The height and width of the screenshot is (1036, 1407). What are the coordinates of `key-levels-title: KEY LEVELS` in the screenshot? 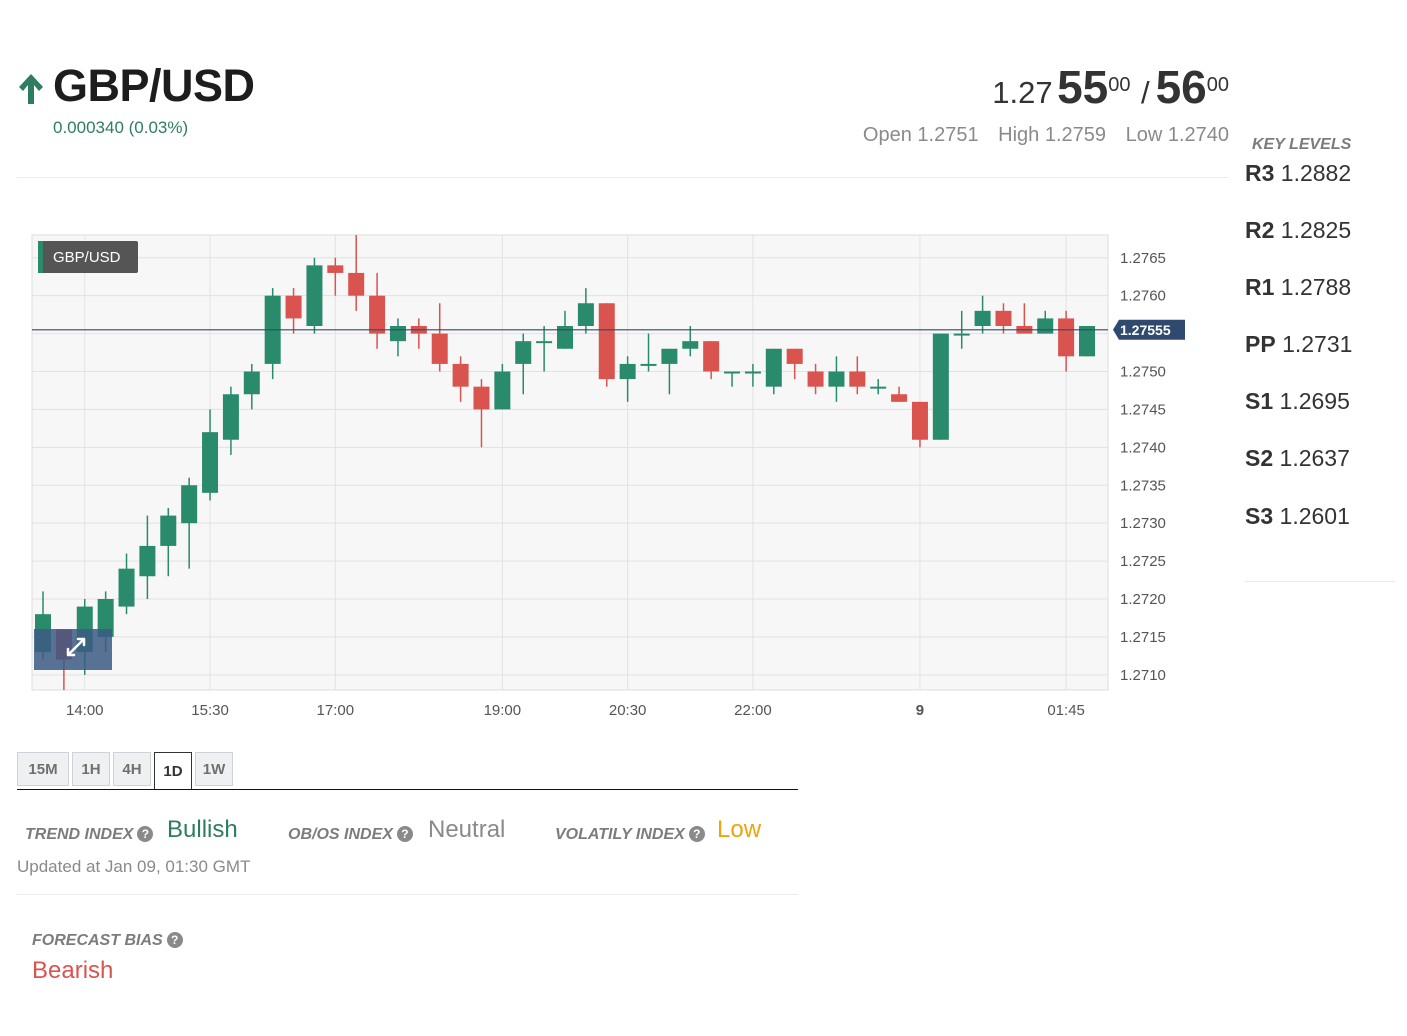 It's located at (1302, 144).